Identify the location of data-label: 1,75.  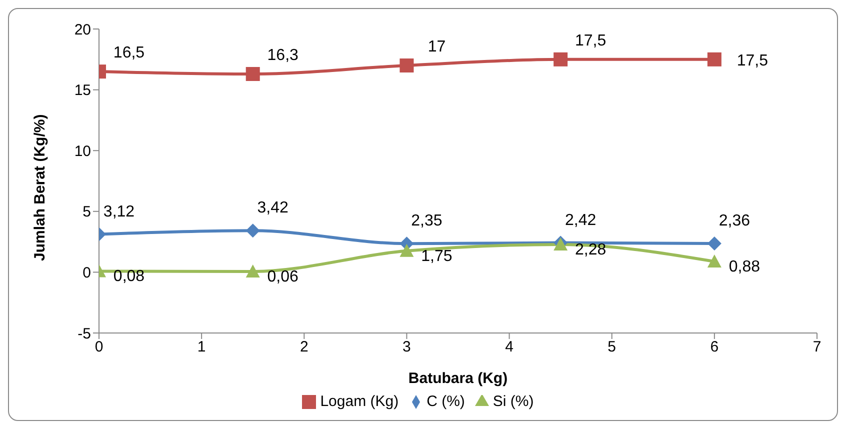
(436, 256).